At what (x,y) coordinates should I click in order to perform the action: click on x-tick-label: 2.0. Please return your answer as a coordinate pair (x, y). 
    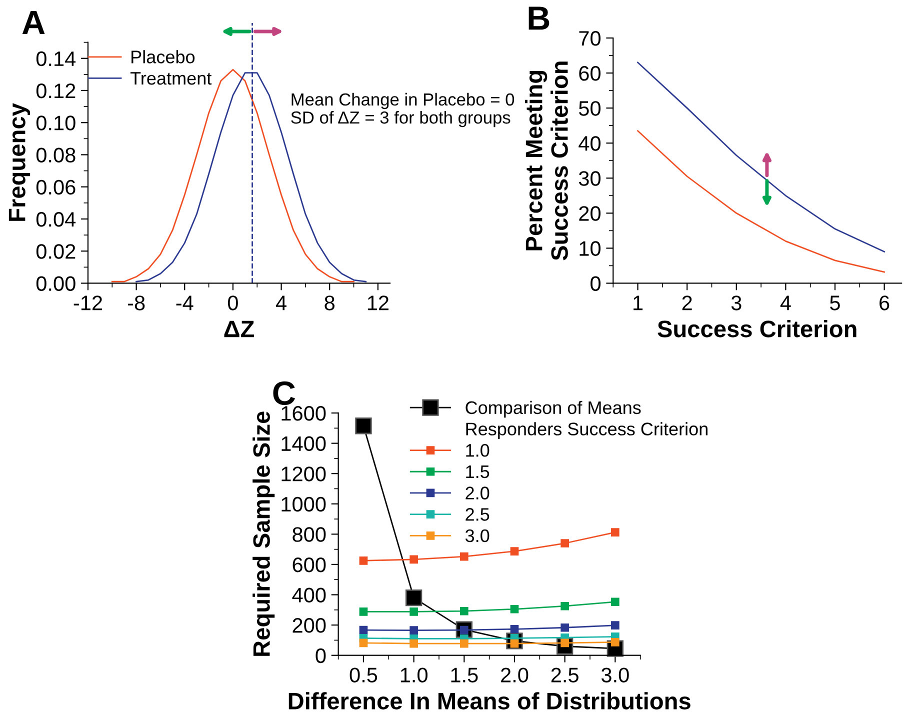
    Looking at the image, I should click on (514, 675).